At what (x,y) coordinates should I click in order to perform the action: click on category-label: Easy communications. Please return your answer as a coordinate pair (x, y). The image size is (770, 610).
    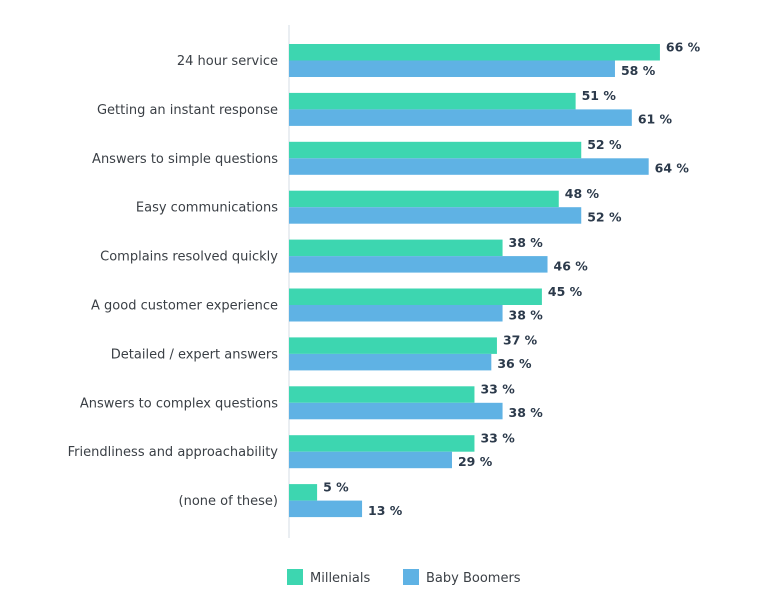
    Looking at the image, I should click on (207, 208).